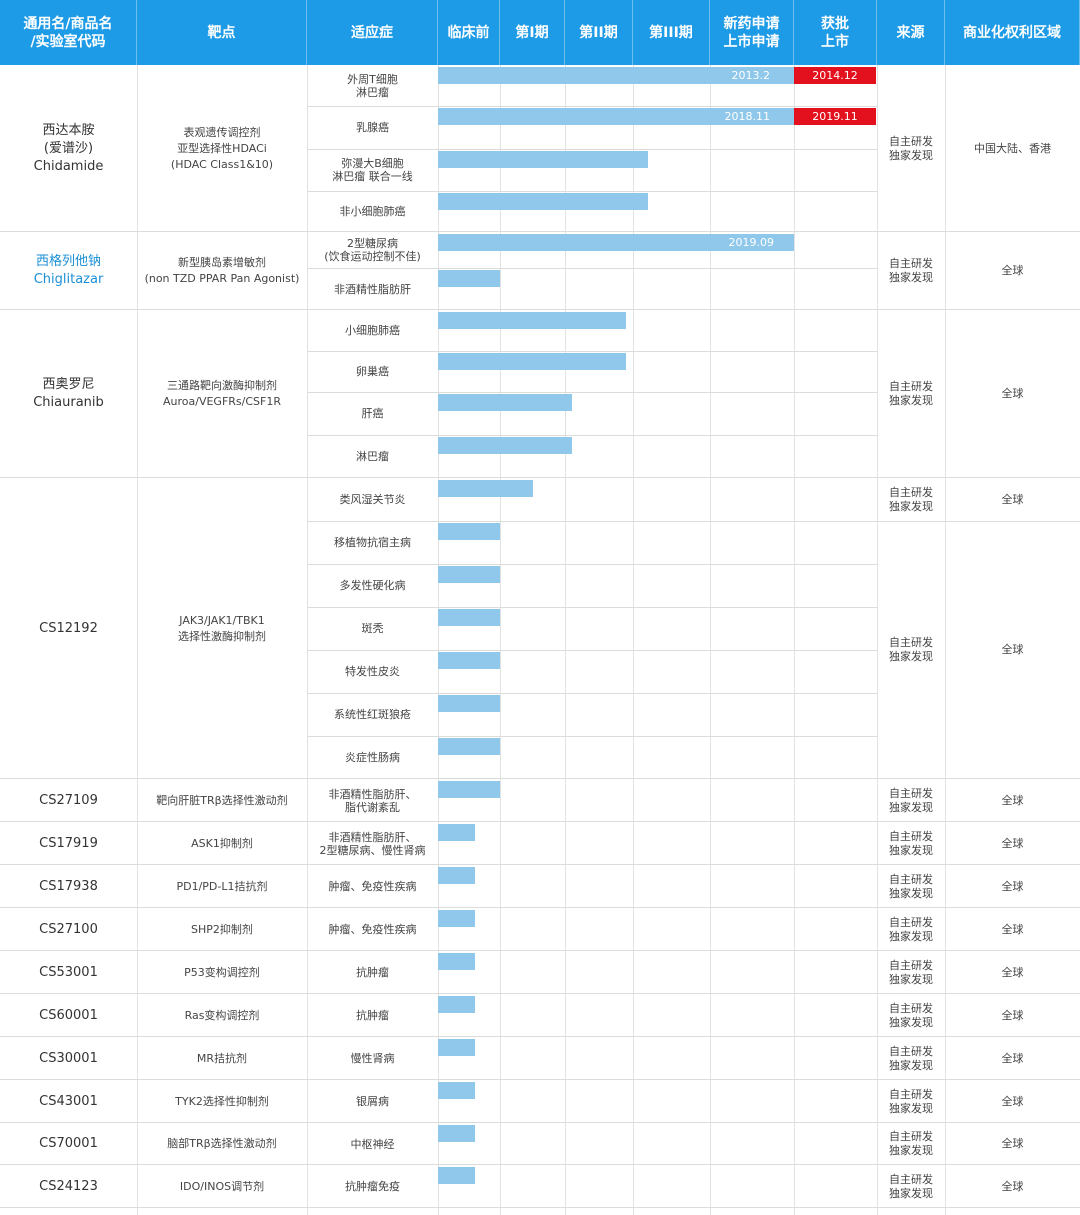  Describe the element at coordinates (68, 270) in the screenshot. I see `drug-name: 西格列他钠 Chiglitazar` at that location.